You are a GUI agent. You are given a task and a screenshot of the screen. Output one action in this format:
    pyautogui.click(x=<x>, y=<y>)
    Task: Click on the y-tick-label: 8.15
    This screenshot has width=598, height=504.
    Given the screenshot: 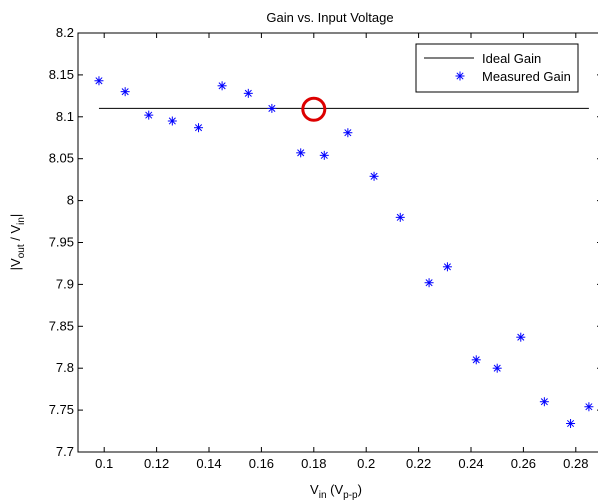 What is the action you would take?
    pyautogui.click(x=61, y=74)
    